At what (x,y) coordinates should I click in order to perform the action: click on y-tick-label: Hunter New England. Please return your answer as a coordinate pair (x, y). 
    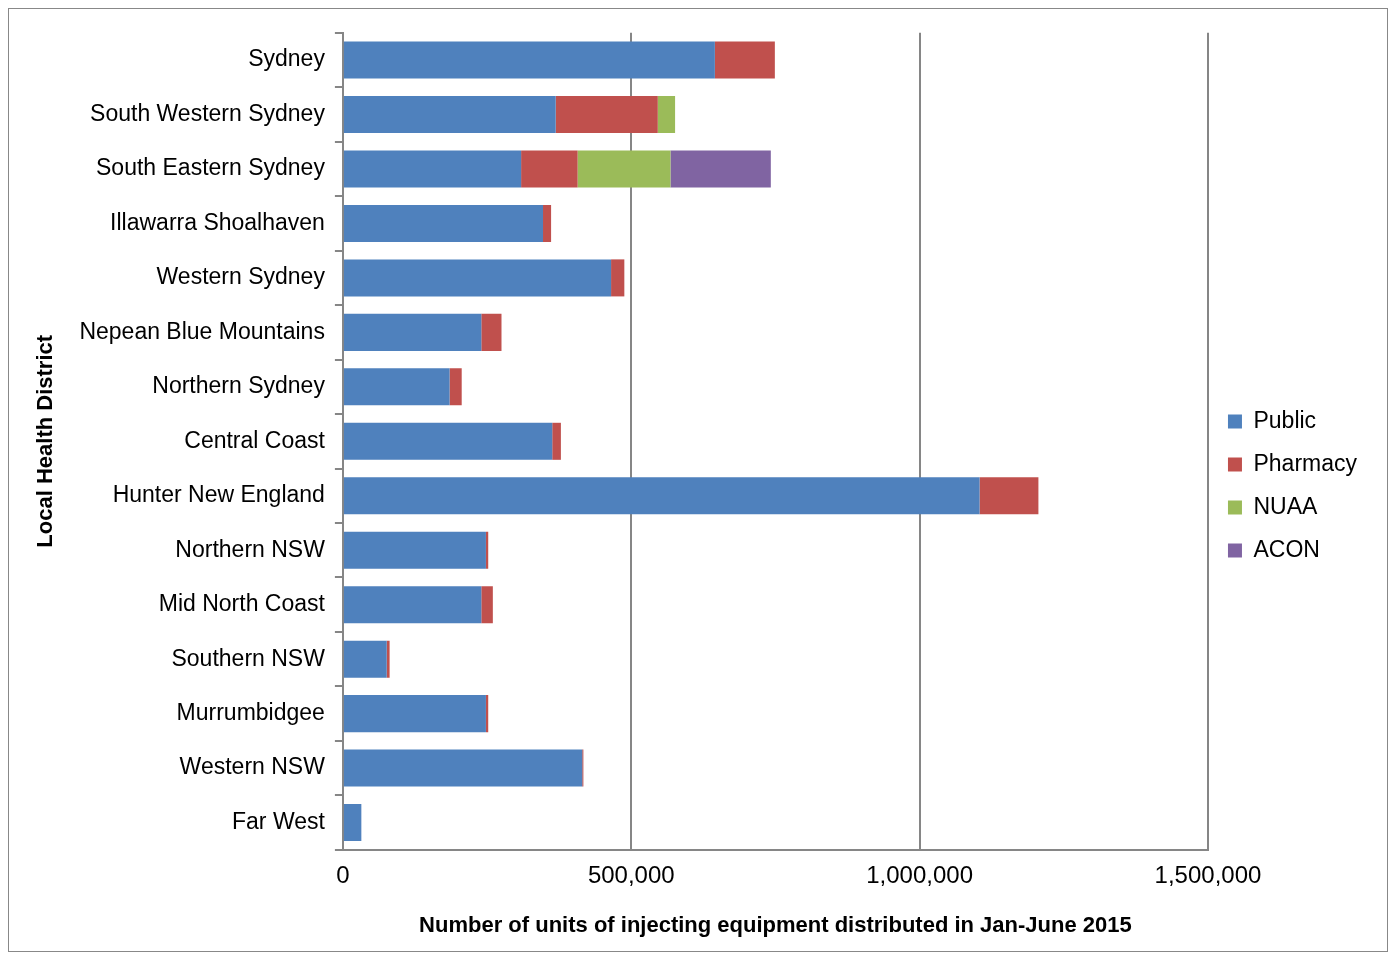
    Looking at the image, I should click on (218, 494).